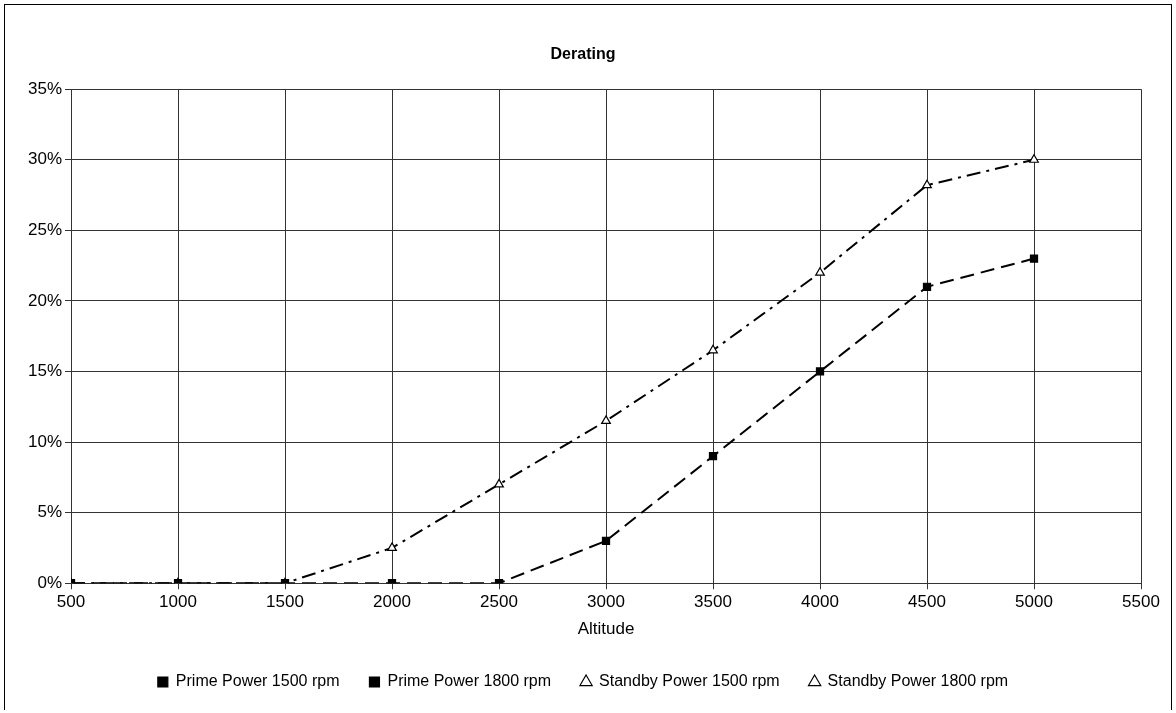 The height and width of the screenshot is (713, 1176). I want to click on chart-title: Derating, so click(583, 54).